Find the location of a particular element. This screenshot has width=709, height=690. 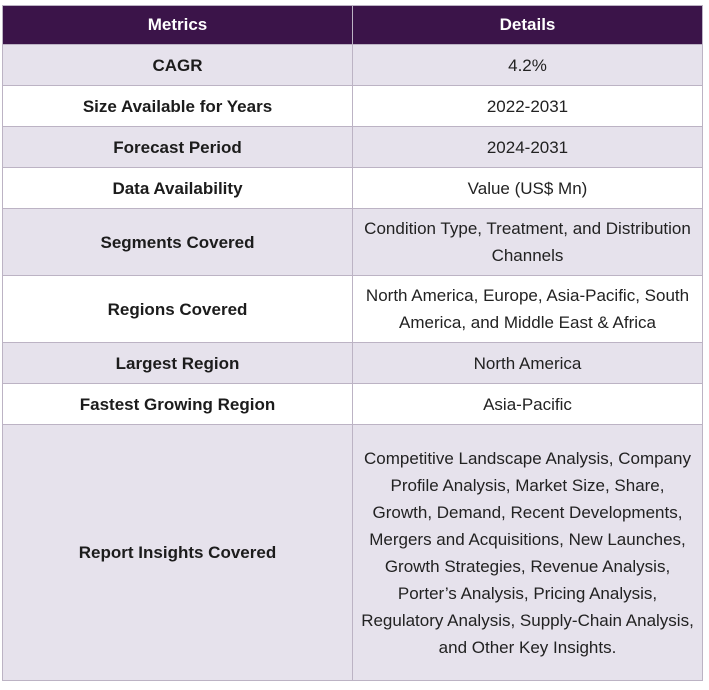

metric-cell: Data Availability is located at coordinates (177, 188).